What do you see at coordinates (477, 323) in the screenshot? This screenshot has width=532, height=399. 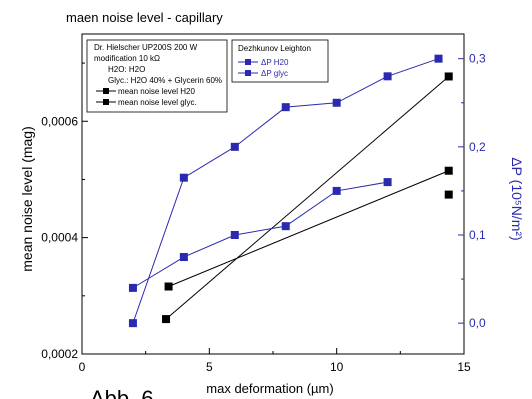 I see `y2-tick-label-0: 0,0` at bounding box center [477, 323].